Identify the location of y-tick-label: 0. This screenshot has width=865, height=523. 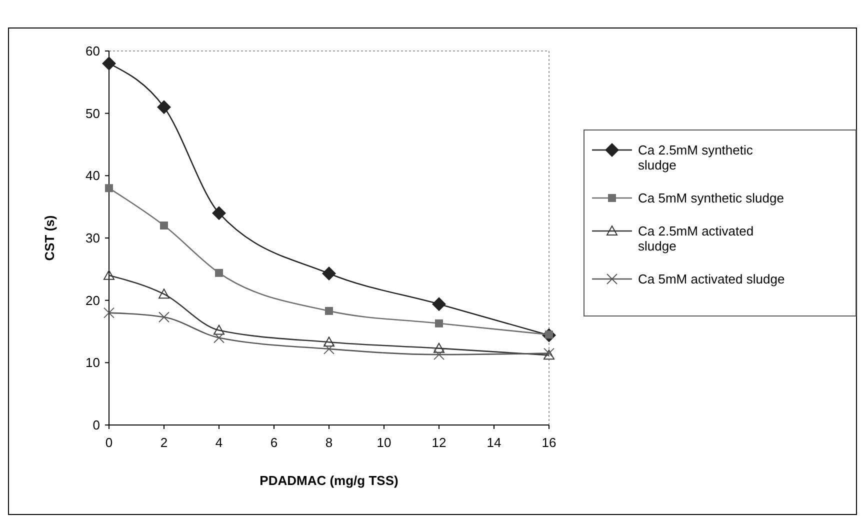
(96, 425).